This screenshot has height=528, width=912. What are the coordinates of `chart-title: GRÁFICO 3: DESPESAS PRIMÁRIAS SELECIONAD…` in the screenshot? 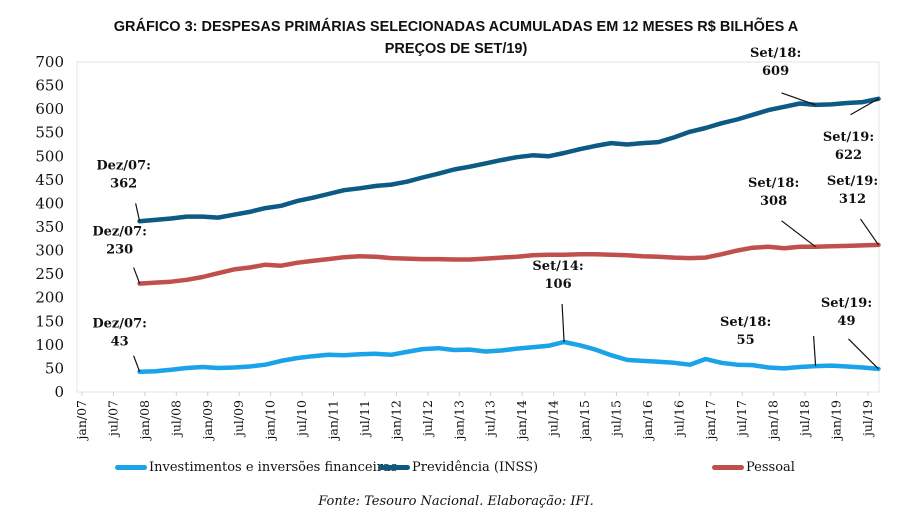 It's located at (456, 38).